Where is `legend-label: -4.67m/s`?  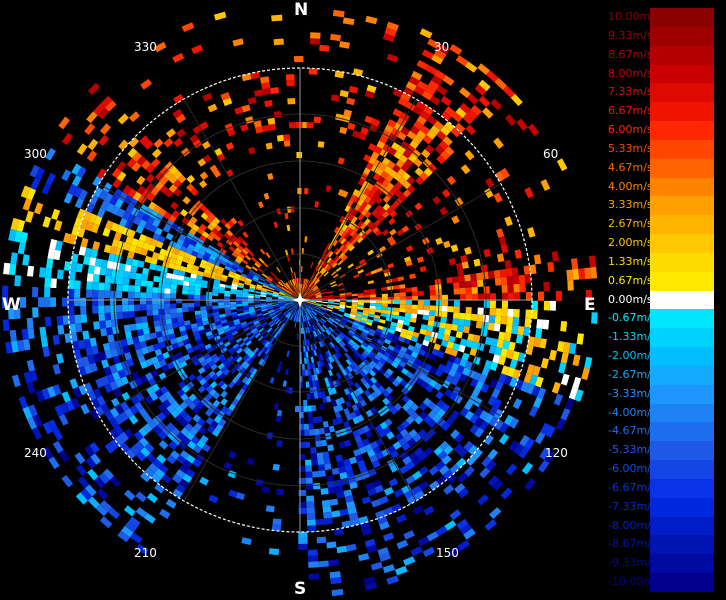 legend-label: -4.67m/s is located at coordinates (632, 431).